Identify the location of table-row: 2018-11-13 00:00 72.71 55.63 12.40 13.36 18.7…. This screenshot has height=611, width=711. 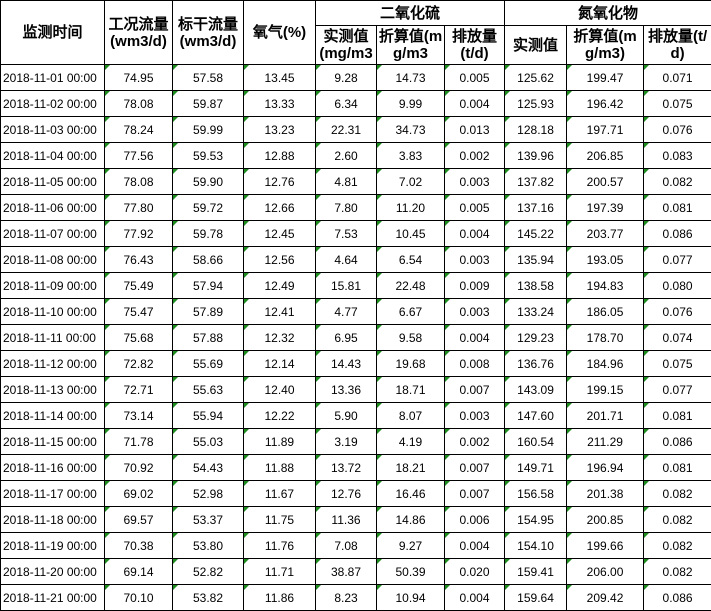
(355, 389).